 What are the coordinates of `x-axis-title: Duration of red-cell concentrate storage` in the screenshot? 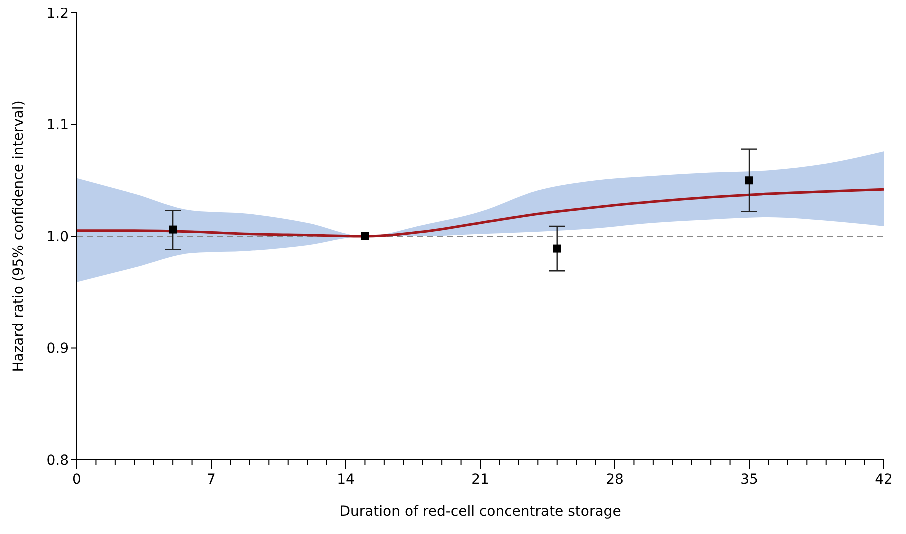 It's located at (481, 512).